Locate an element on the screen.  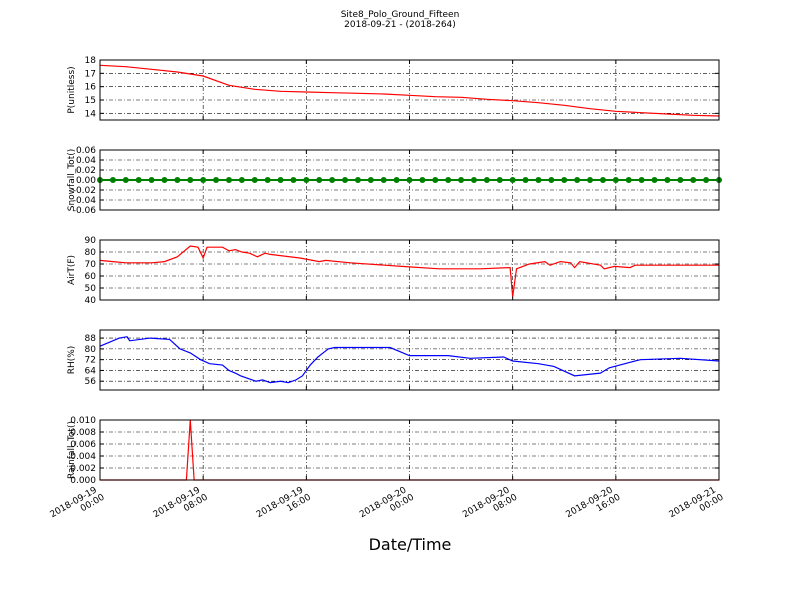
x-tick-label: 2018-09-1908:00 is located at coordinates (181, 506).